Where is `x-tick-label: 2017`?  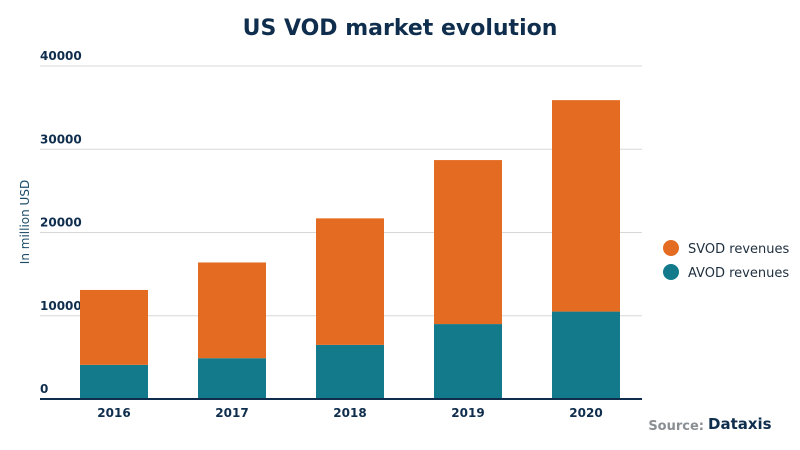
x-tick-label: 2017 is located at coordinates (231, 413).